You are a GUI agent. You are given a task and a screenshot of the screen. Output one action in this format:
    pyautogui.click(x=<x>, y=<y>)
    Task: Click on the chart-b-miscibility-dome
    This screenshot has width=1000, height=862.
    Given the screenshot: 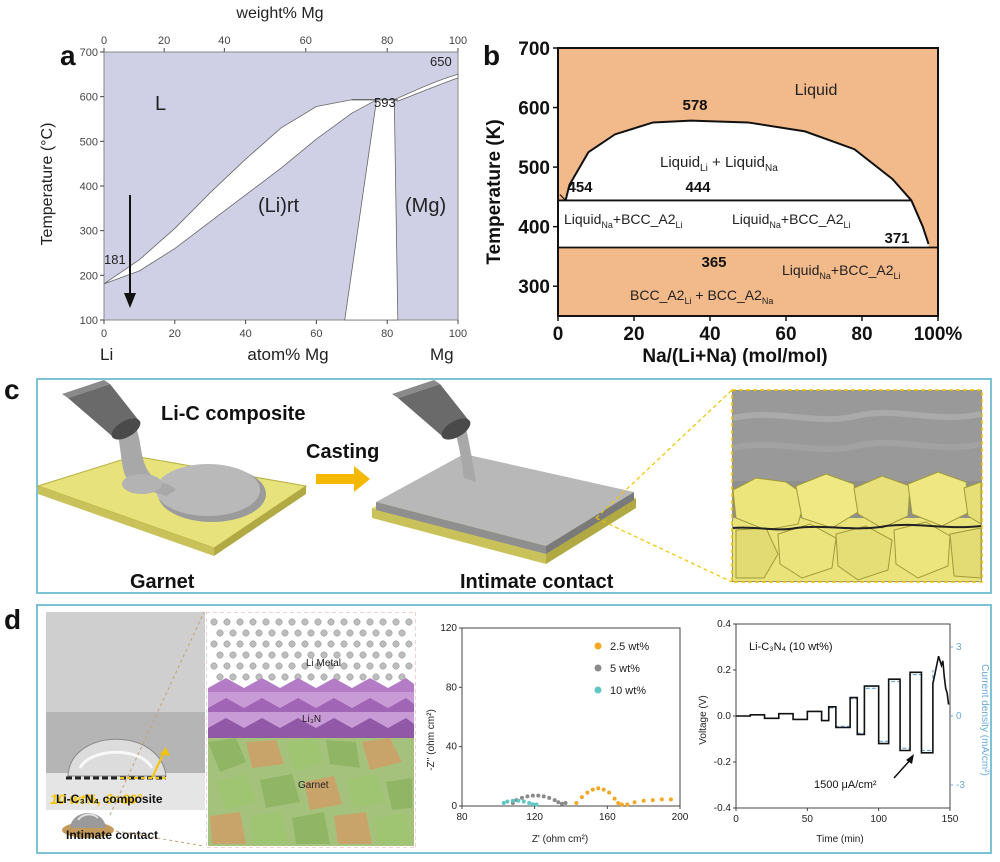 What is the action you would take?
    pyautogui.click(x=747, y=182)
    